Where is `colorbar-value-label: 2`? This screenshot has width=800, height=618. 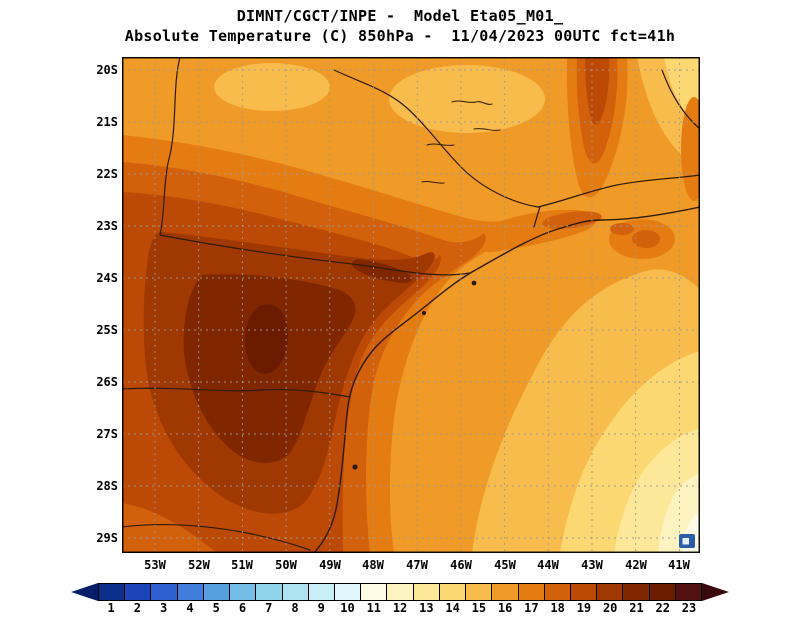
colorbar-value-label: 2 is located at coordinates (137, 608).